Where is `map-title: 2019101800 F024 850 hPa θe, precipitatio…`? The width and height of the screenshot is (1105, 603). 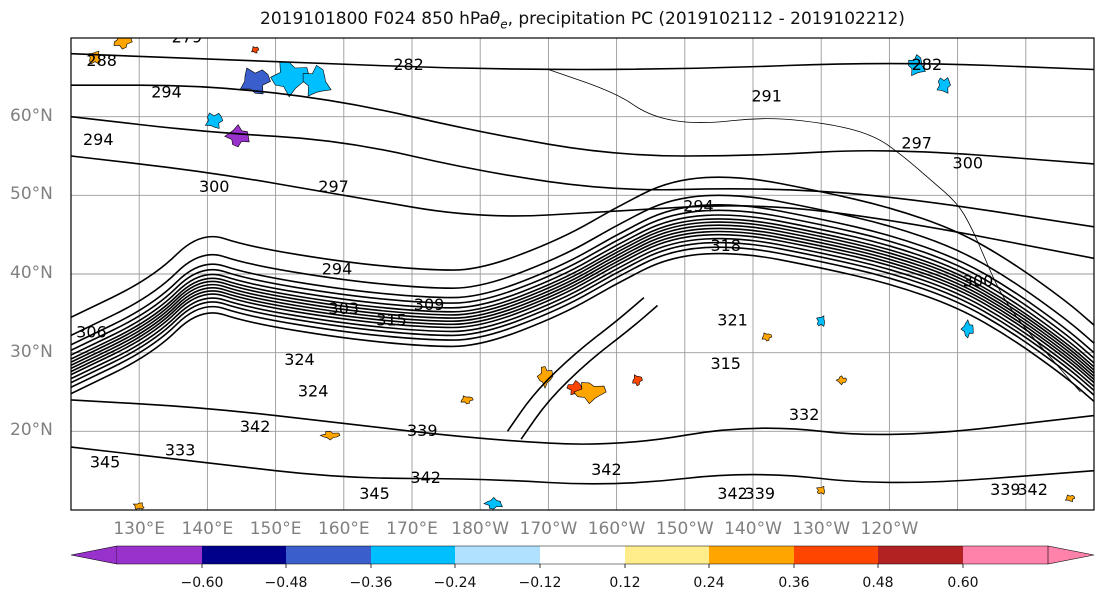 map-title: 2019101800 F024 850 hPa θe, precipitatio… is located at coordinates (552, 20).